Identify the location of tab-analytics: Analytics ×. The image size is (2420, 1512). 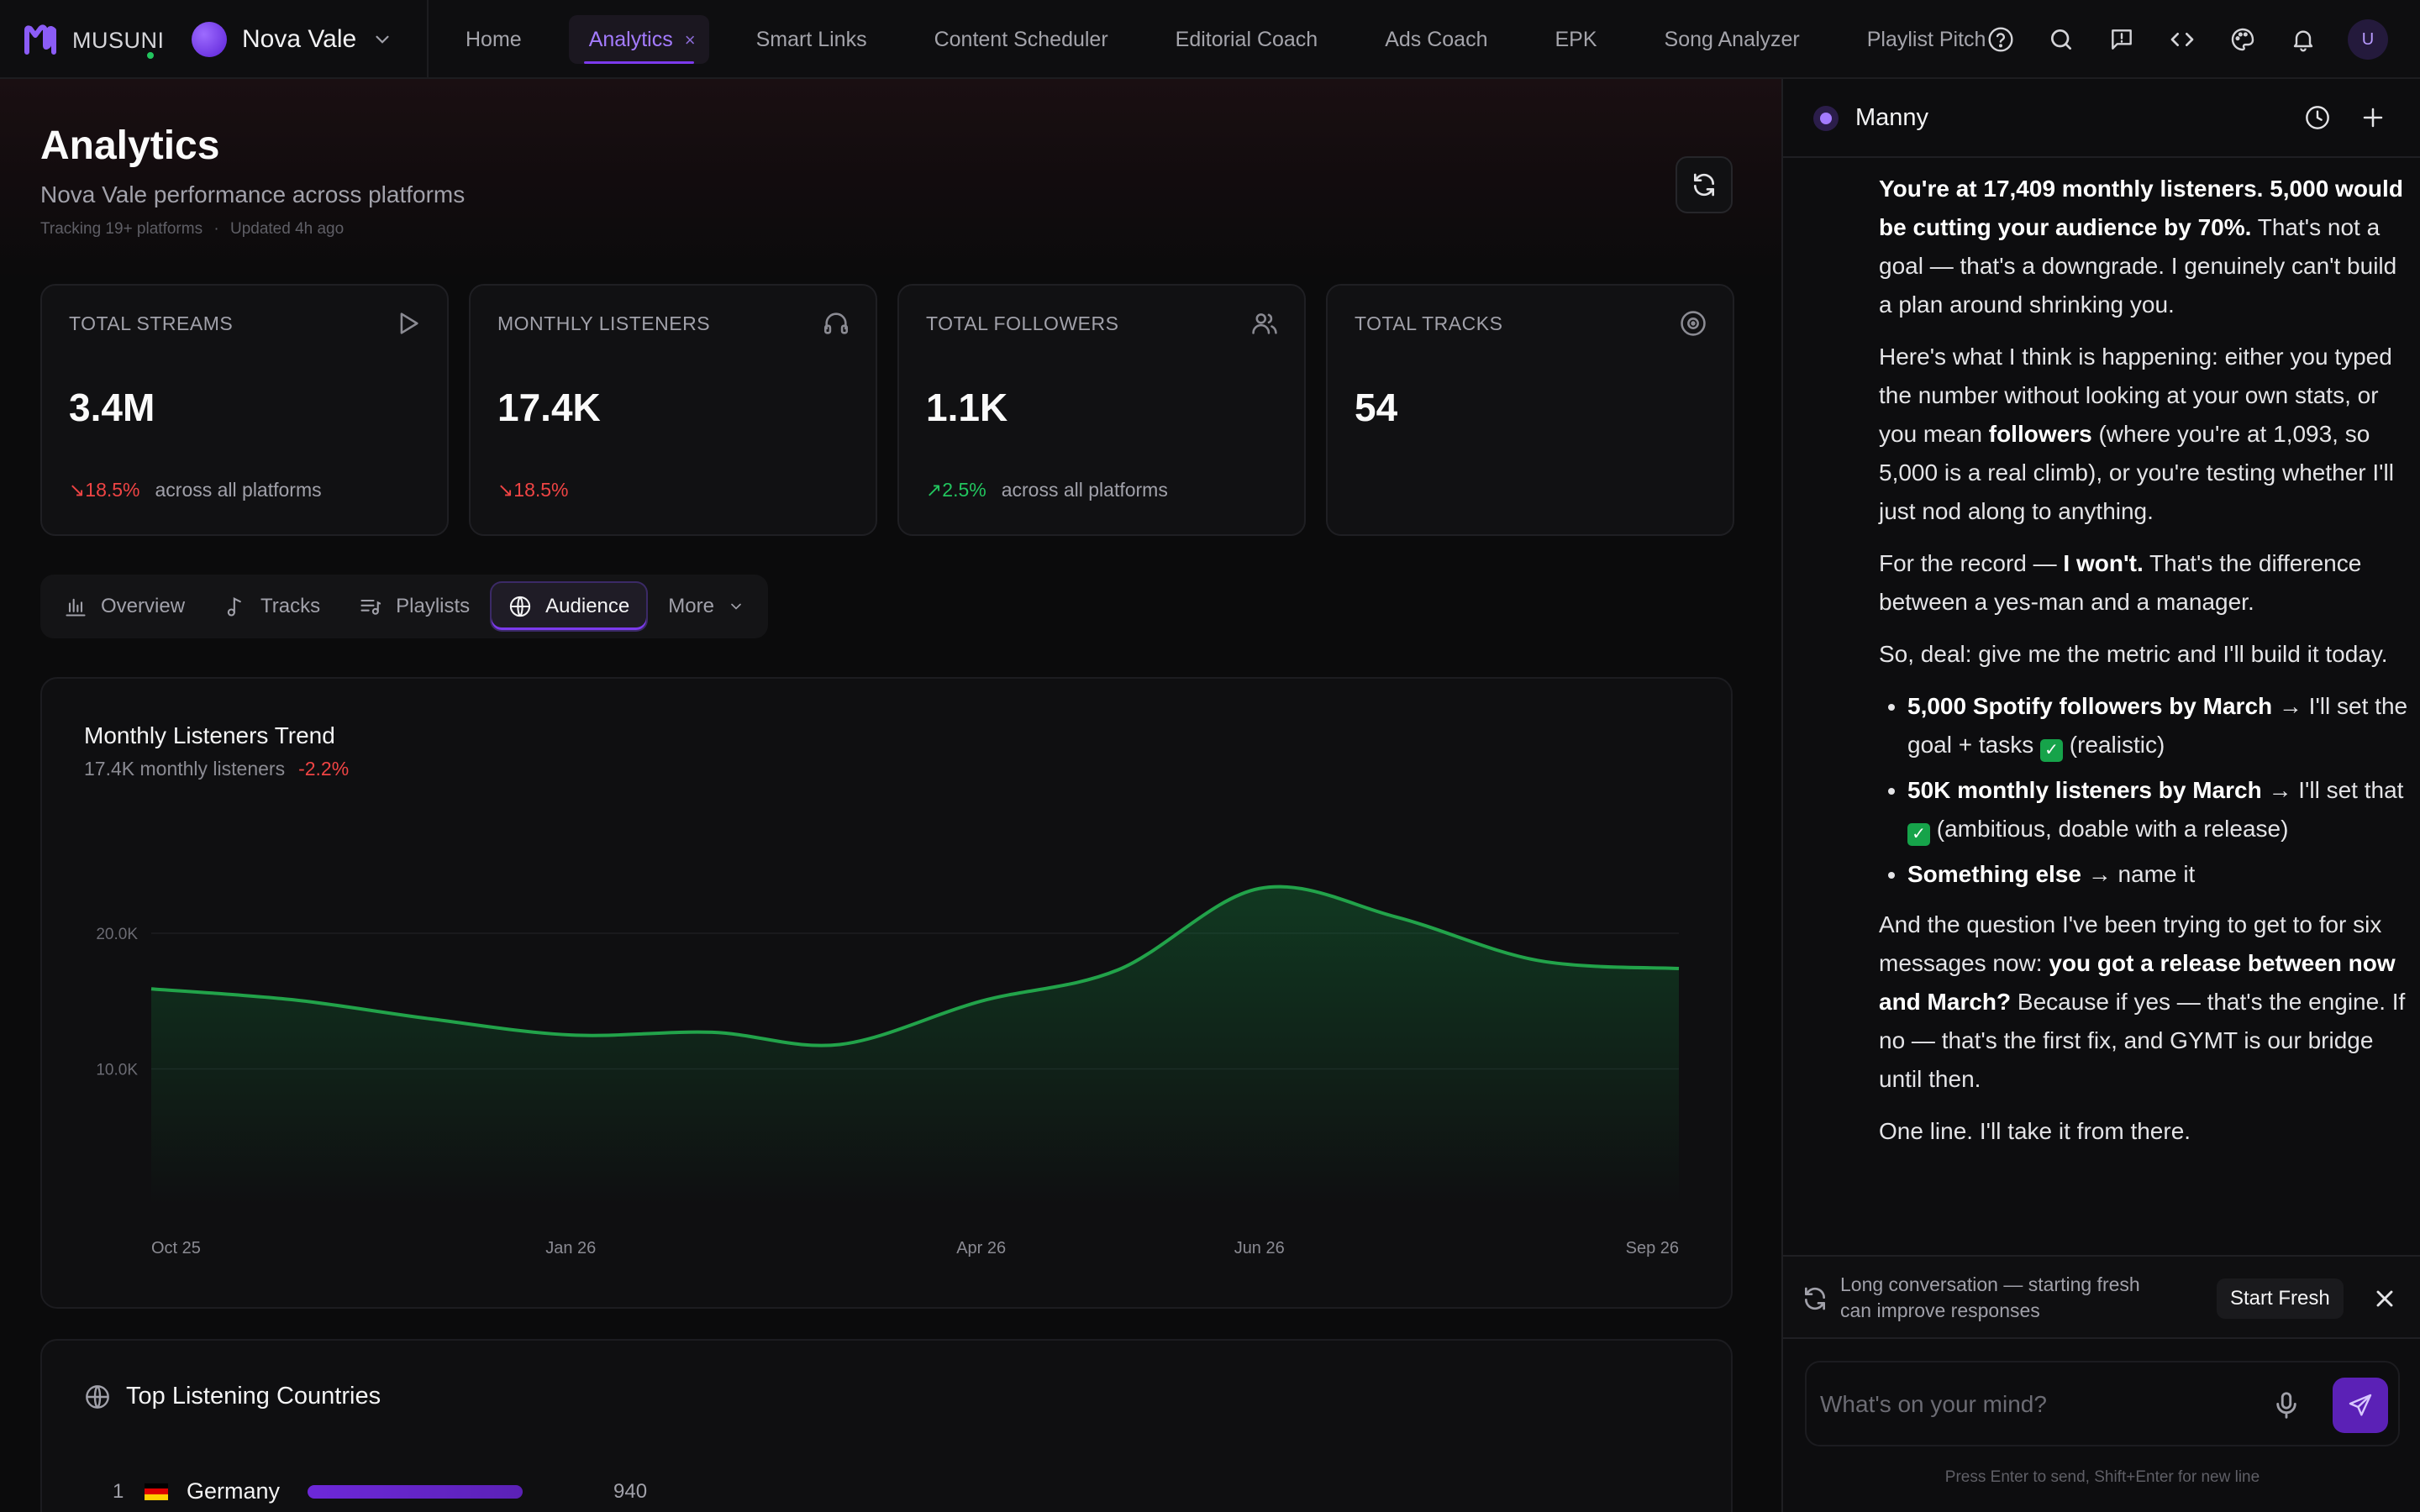
(638, 39).